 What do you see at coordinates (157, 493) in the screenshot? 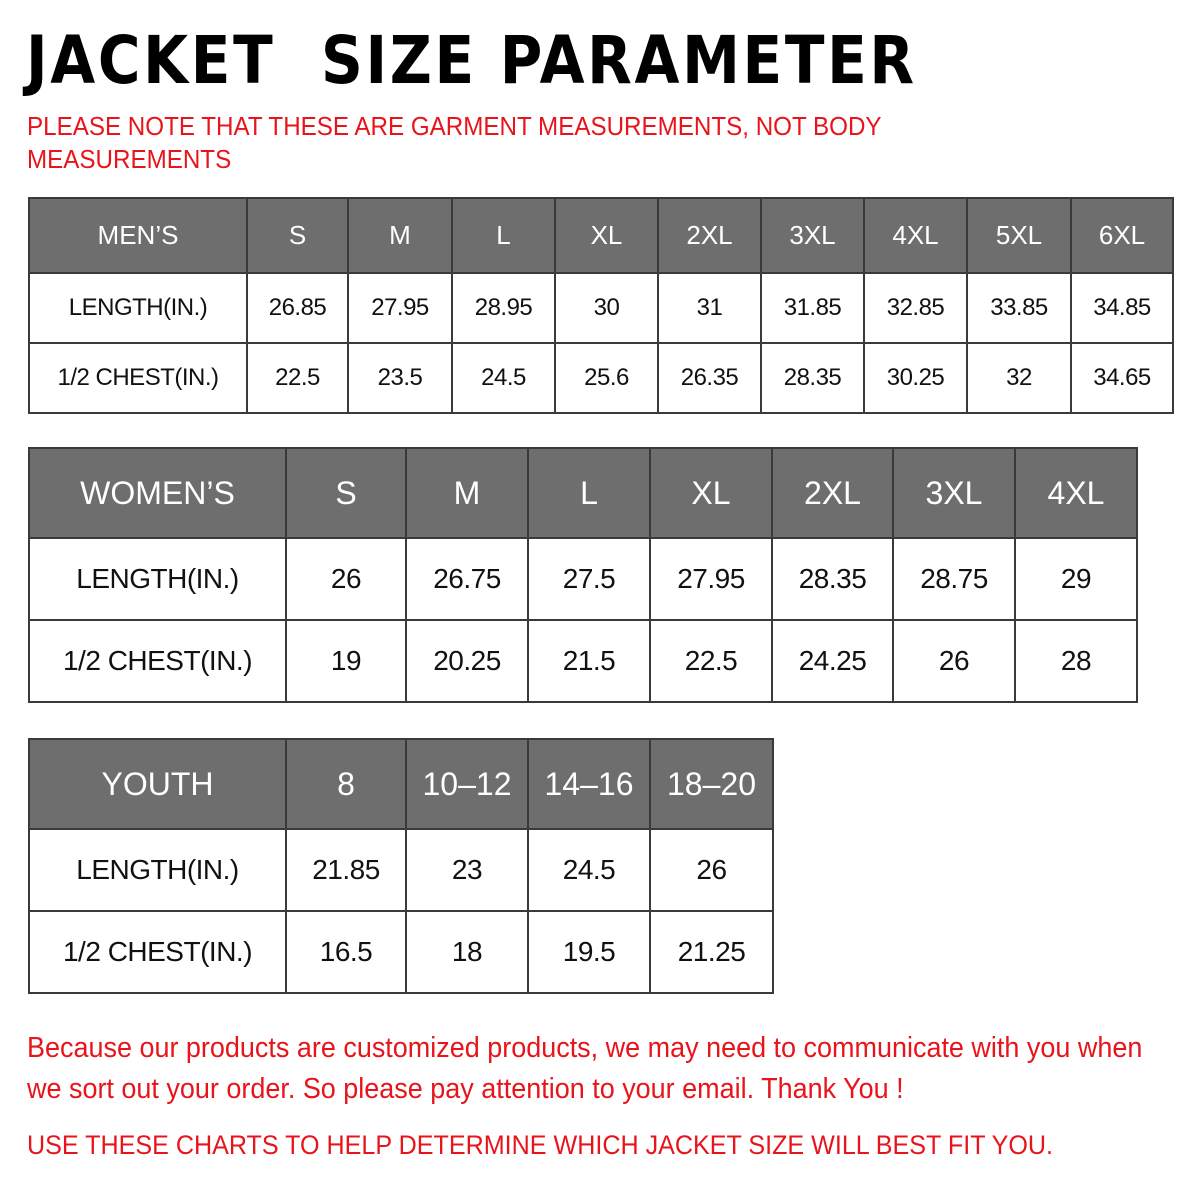
I see `table-category-header: WOMEN’S` at bounding box center [157, 493].